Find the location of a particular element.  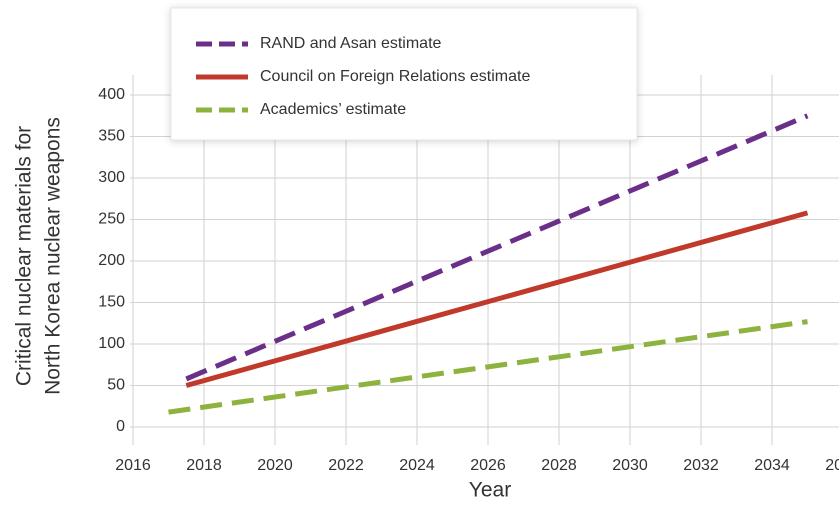

legend-label-2: Academics’ estimate is located at coordinates (333, 109).